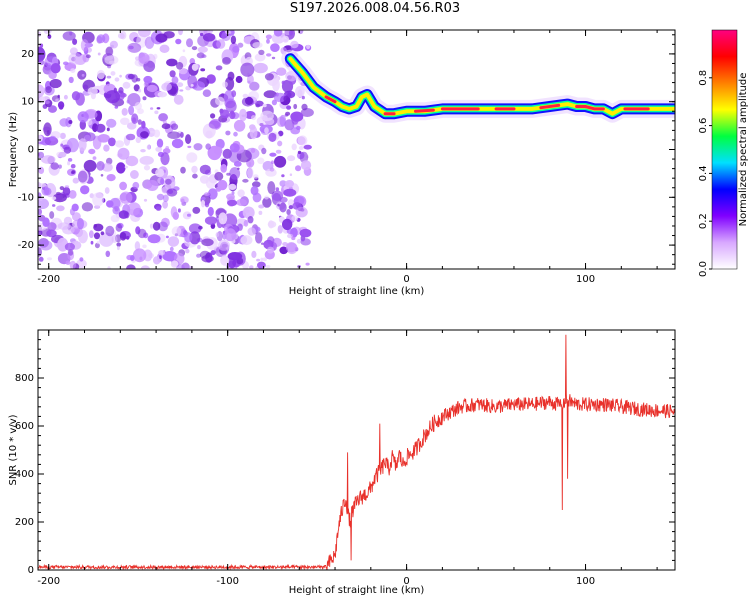  What do you see at coordinates (48, 581) in the screenshot?
I see `x-tick-label: -200` at bounding box center [48, 581].